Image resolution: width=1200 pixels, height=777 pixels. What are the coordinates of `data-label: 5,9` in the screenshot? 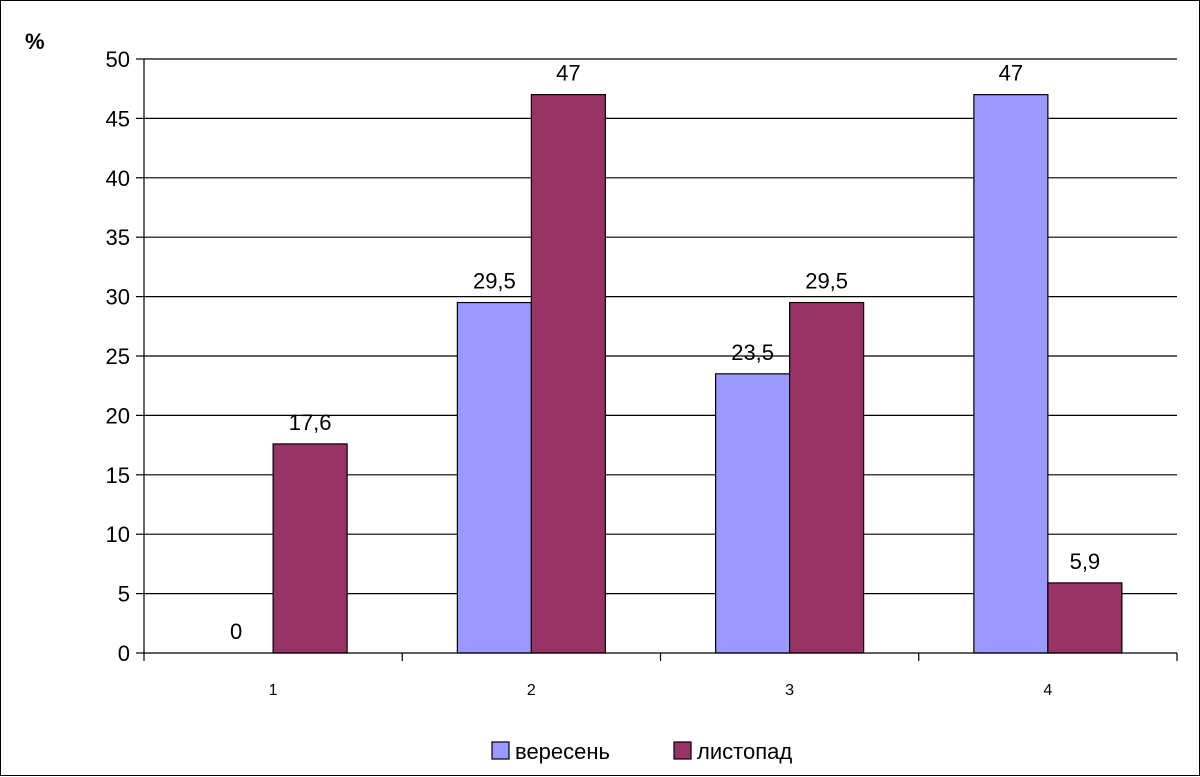 It's located at (1085, 561).